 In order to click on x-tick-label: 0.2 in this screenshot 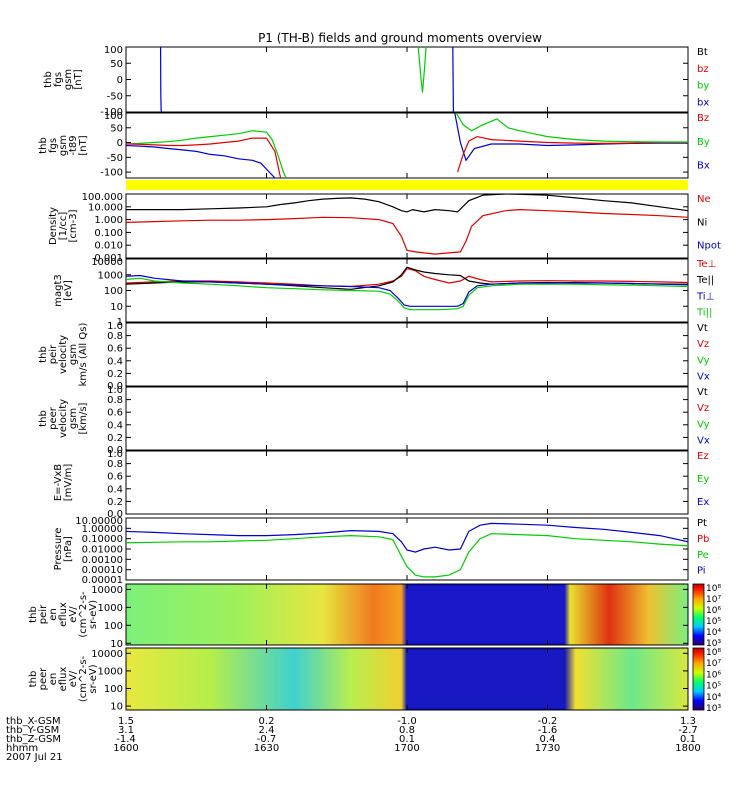, I will do `click(267, 721)`.